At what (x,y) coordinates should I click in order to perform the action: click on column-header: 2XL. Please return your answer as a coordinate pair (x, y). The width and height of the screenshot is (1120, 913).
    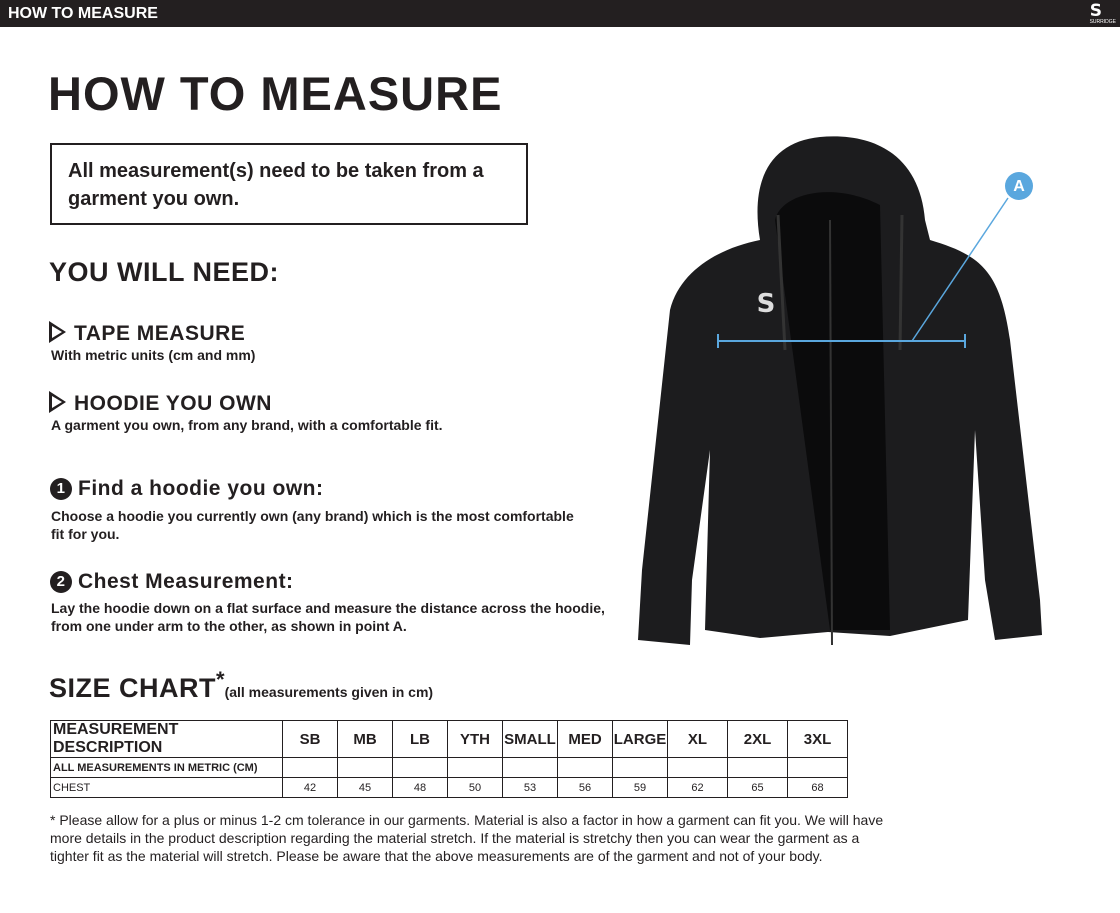
    Looking at the image, I should click on (757, 739).